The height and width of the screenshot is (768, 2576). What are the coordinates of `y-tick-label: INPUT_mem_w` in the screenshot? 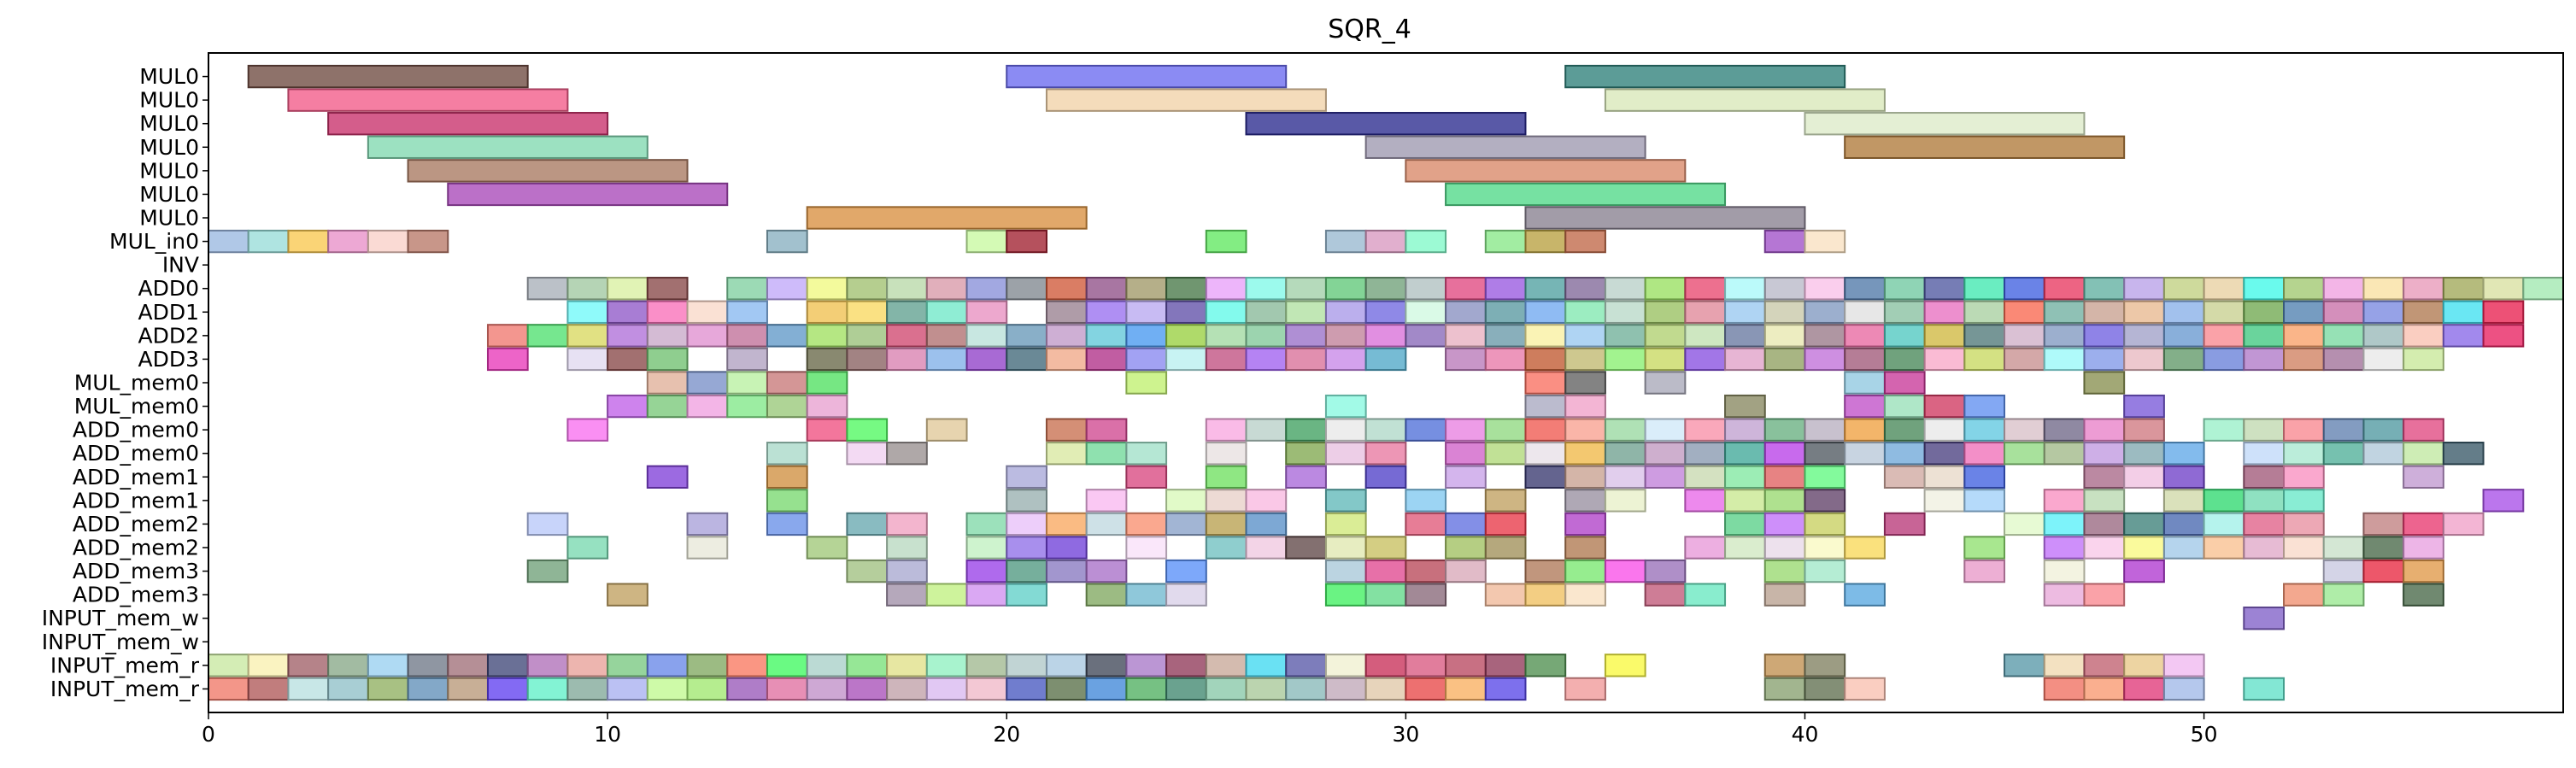 It's located at (120, 618).